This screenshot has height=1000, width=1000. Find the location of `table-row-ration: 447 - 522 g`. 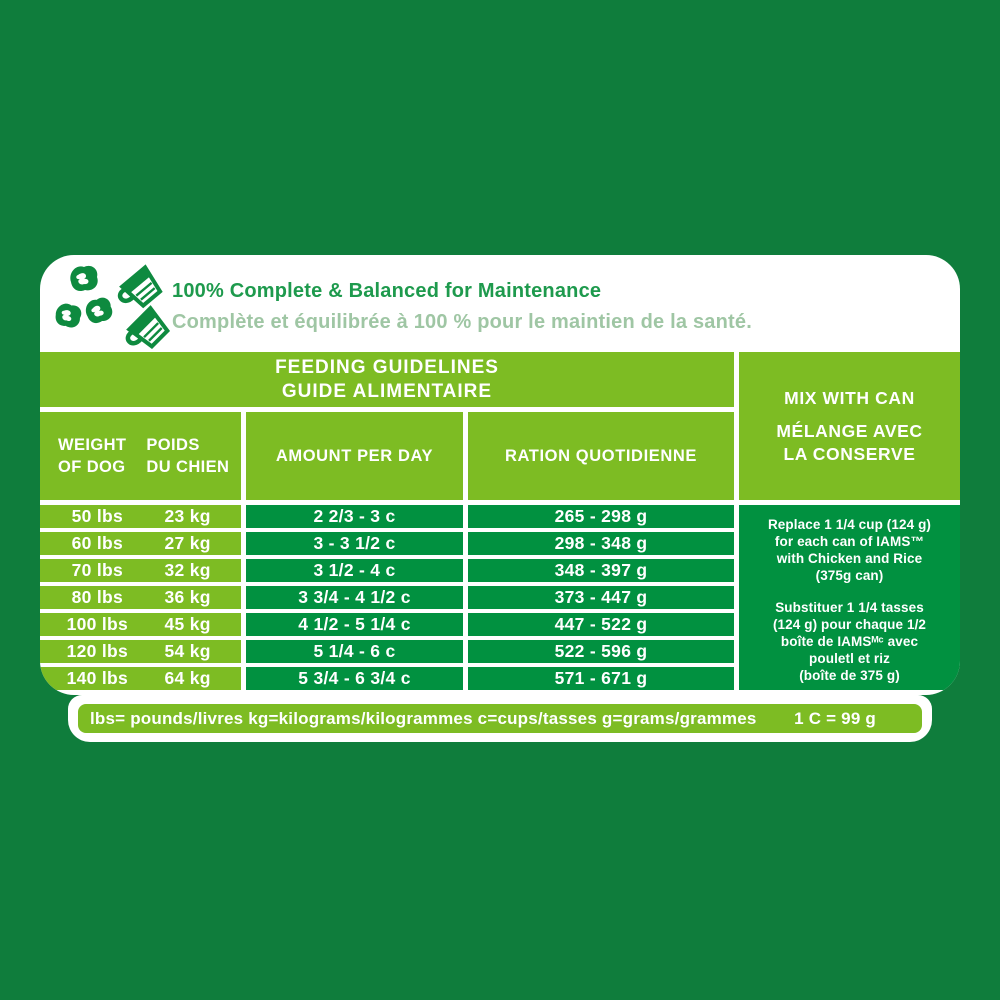

table-row-ration: 447 - 522 g is located at coordinates (601, 624).